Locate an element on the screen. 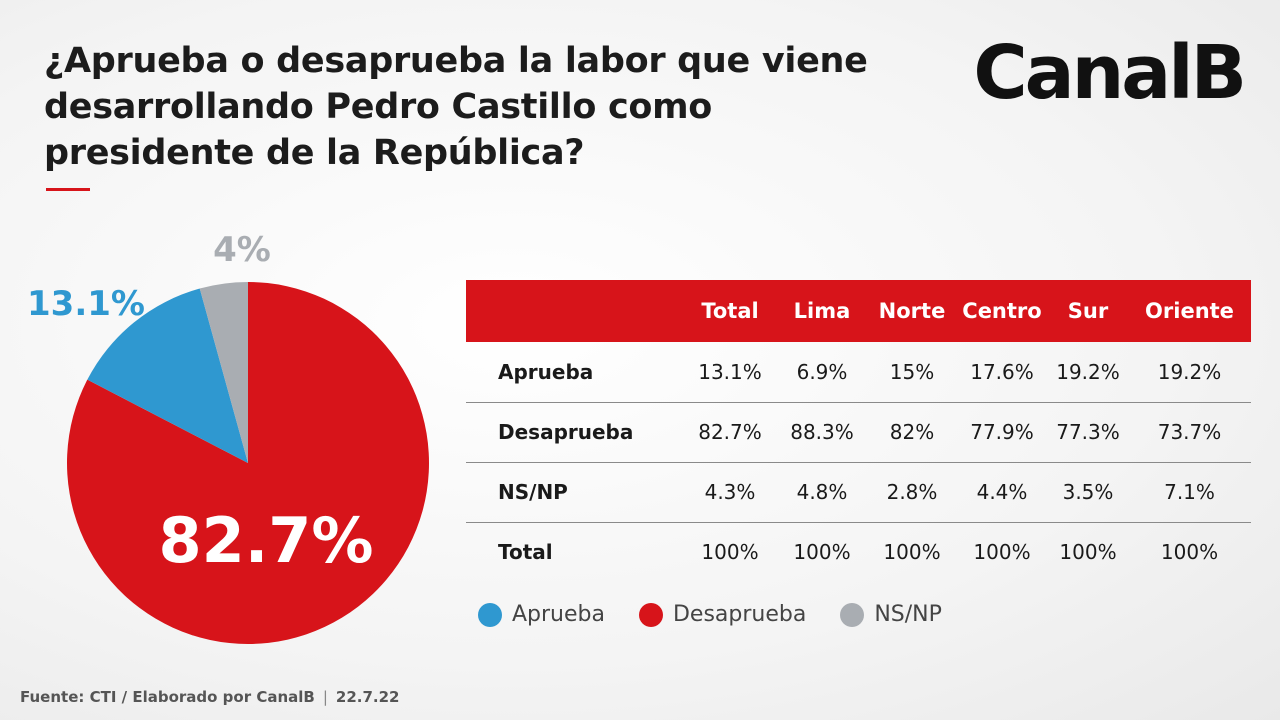  table-row-aprueba: Aprueba 13.1% 6.9% 15% 17.6% 19.2% 19.2% is located at coordinates (858, 372).